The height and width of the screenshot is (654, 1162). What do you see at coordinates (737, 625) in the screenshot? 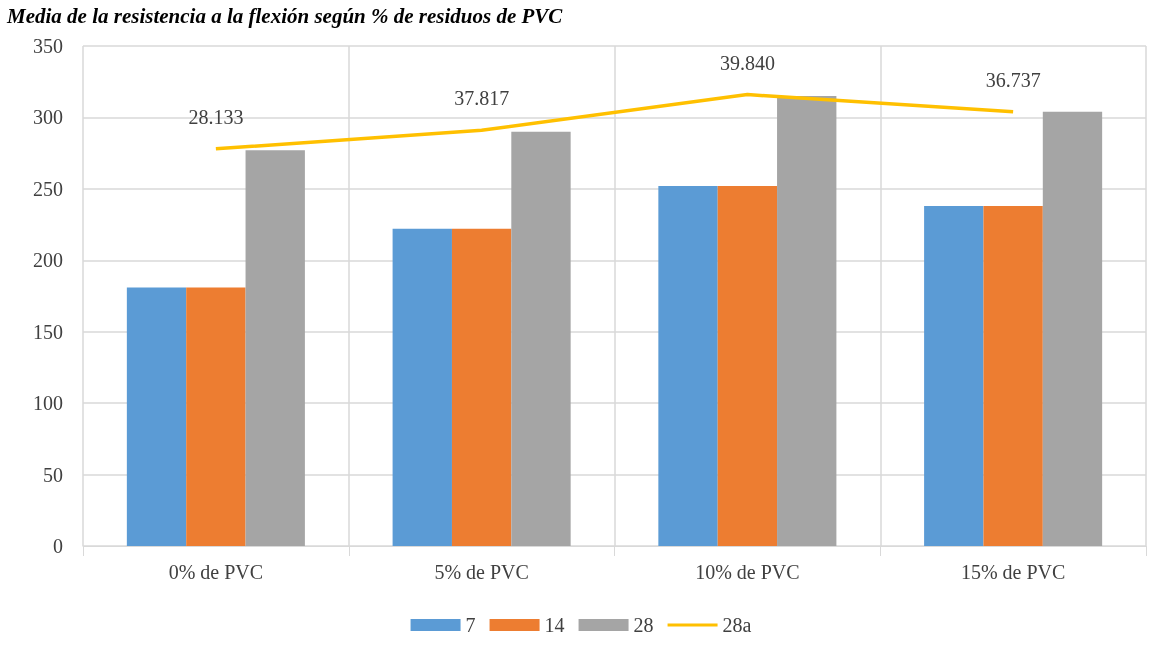
I see `legend-label: 28a` at bounding box center [737, 625].